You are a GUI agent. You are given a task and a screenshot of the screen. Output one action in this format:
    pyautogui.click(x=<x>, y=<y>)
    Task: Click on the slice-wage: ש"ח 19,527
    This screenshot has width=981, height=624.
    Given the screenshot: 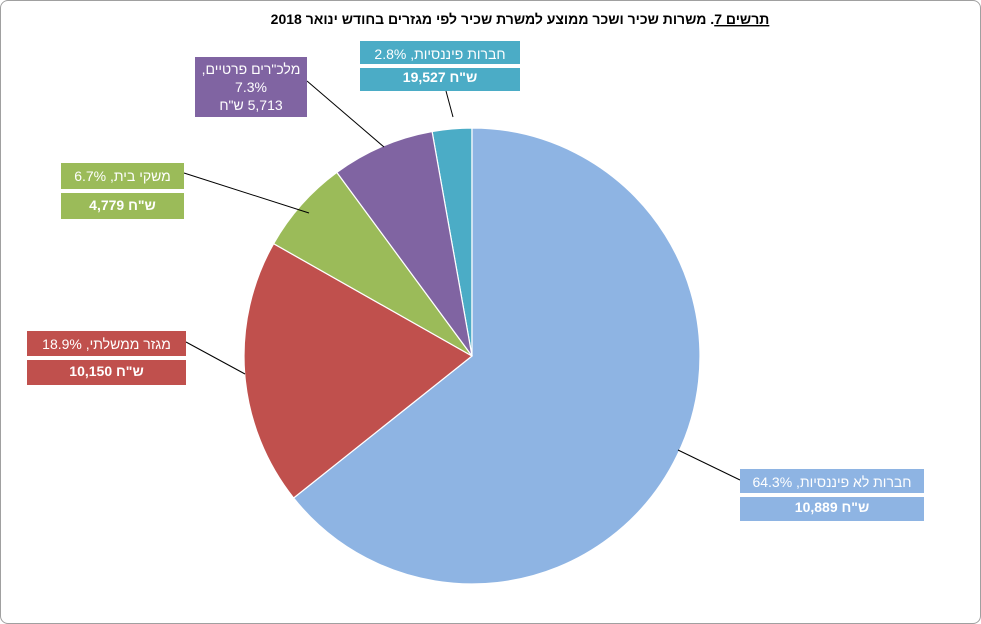 What is the action you would take?
    pyautogui.click(x=440, y=77)
    